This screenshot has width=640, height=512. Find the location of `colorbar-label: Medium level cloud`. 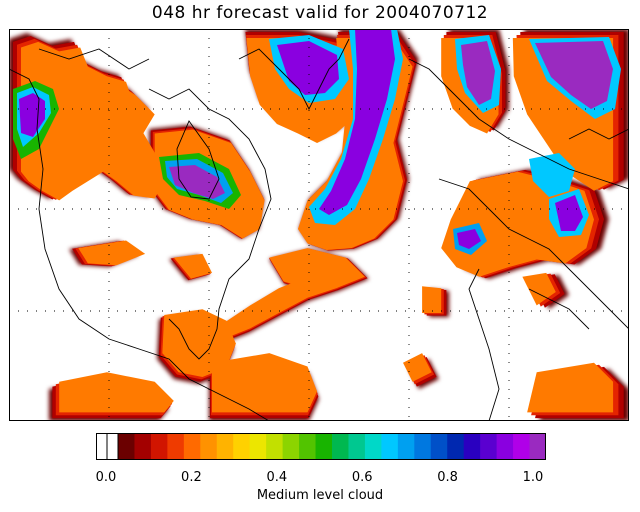

colorbar-label: Medium level cloud is located at coordinates (320, 495).